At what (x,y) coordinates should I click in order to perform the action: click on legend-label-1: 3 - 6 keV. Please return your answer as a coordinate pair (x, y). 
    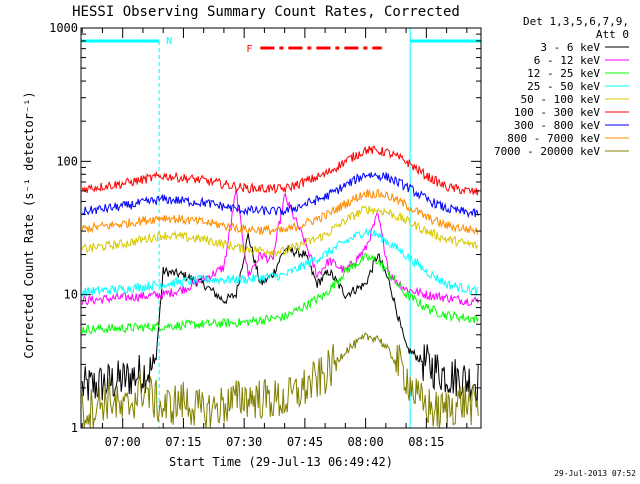
    Looking at the image, I should click on (570, 47).